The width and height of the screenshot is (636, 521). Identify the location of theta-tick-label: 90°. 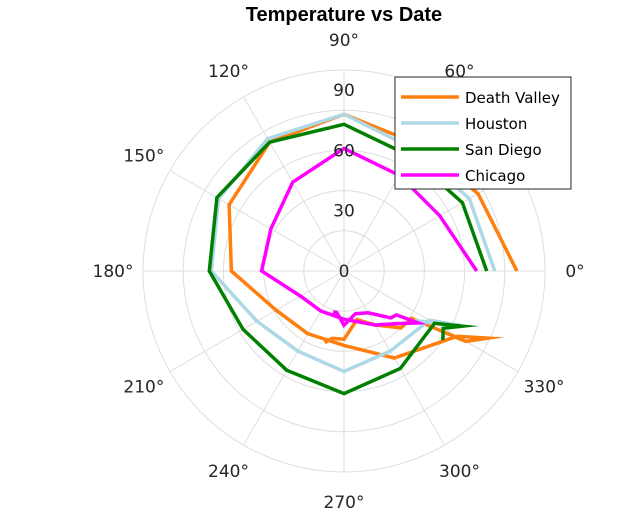
(344, 41).